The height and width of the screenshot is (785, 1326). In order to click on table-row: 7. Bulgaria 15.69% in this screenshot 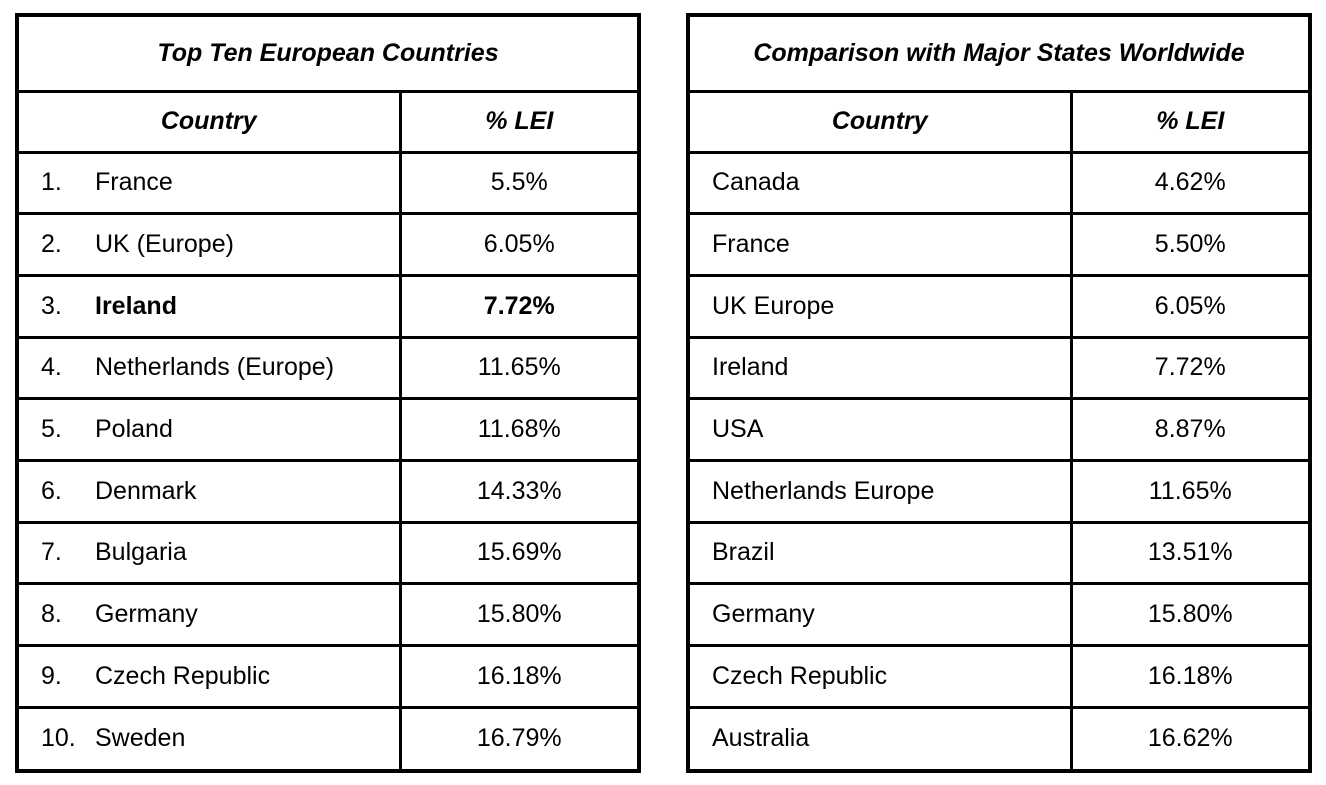, I will do `click(328, 553)`.